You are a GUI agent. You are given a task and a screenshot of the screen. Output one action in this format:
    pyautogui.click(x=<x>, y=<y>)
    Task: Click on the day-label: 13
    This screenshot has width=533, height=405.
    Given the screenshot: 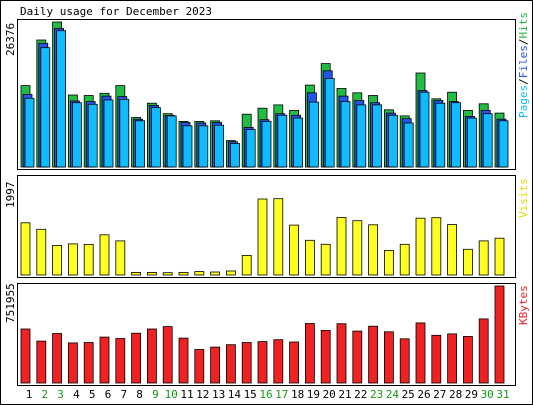 What is the action you would take?
    pyautogui.click(x=218, y=394)
    